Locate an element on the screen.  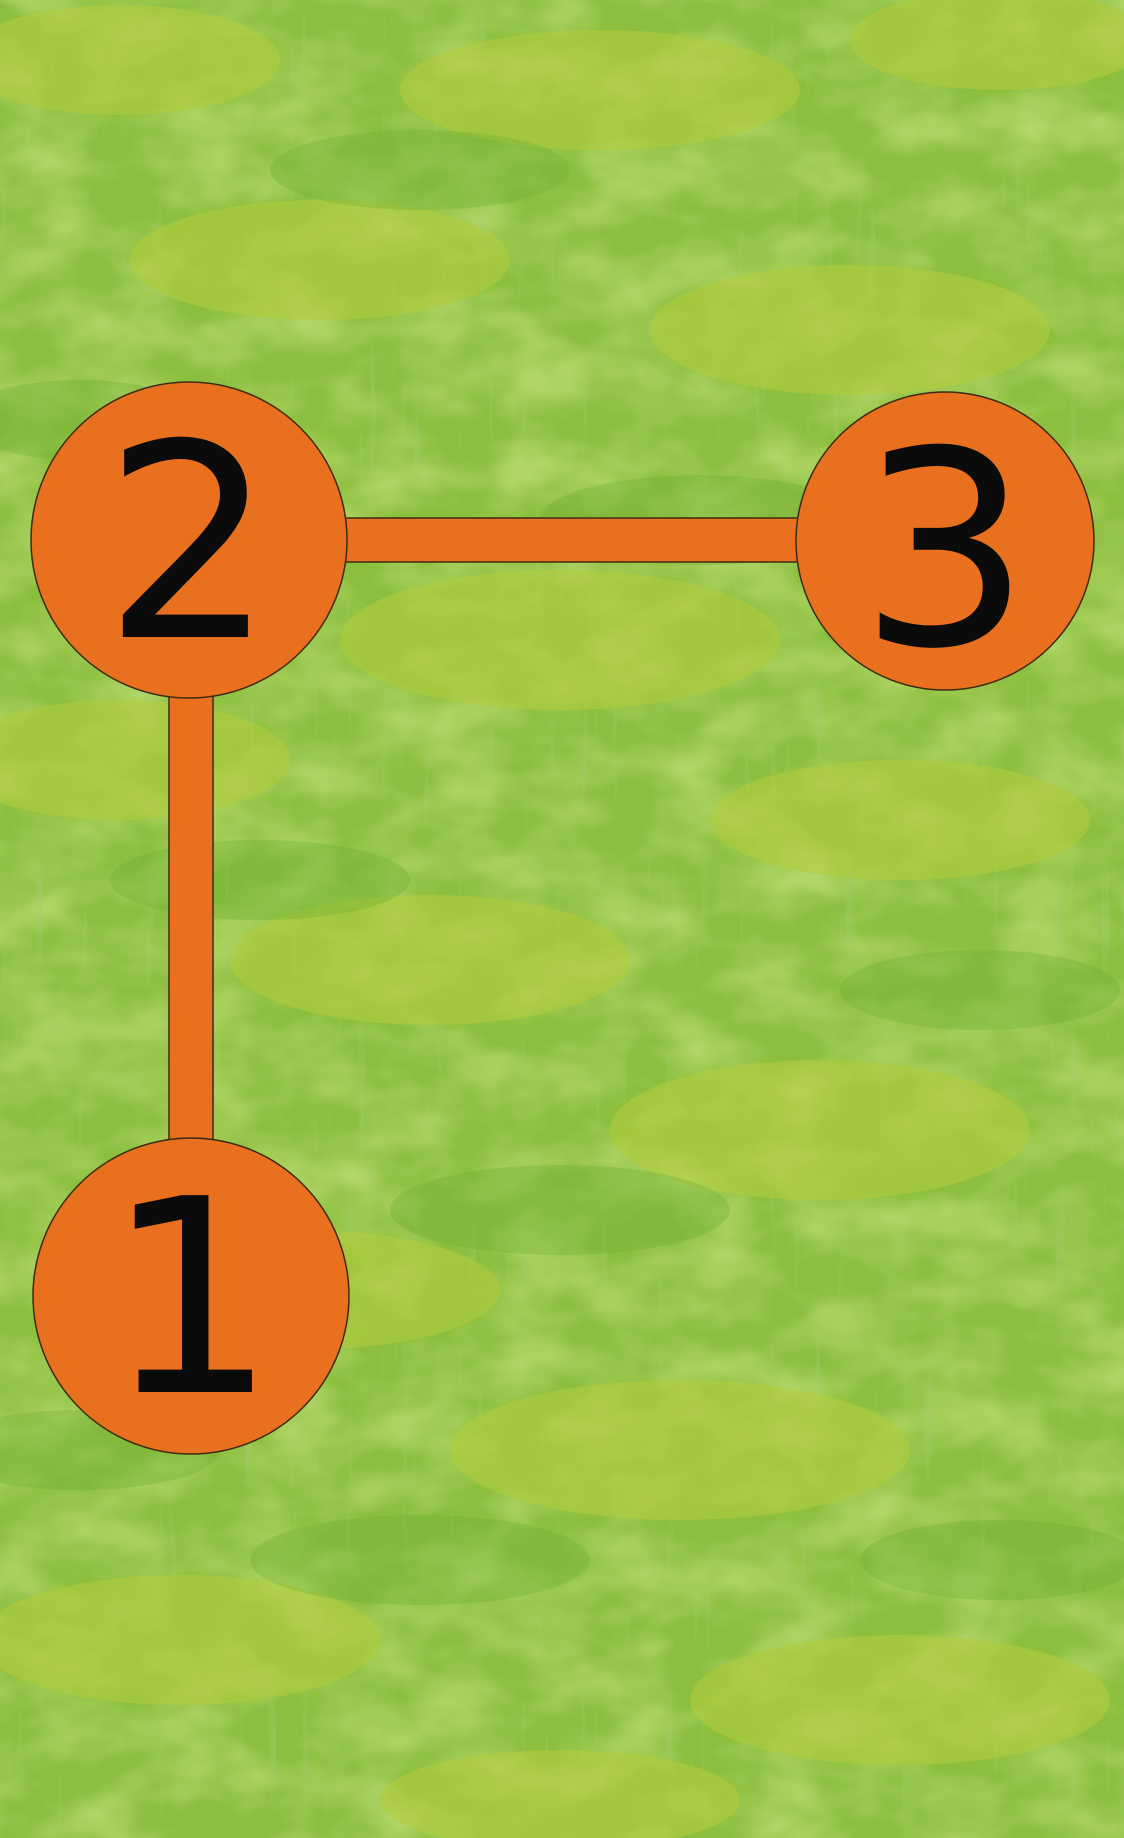
node-2-circle is located at coordinates (189, 540).